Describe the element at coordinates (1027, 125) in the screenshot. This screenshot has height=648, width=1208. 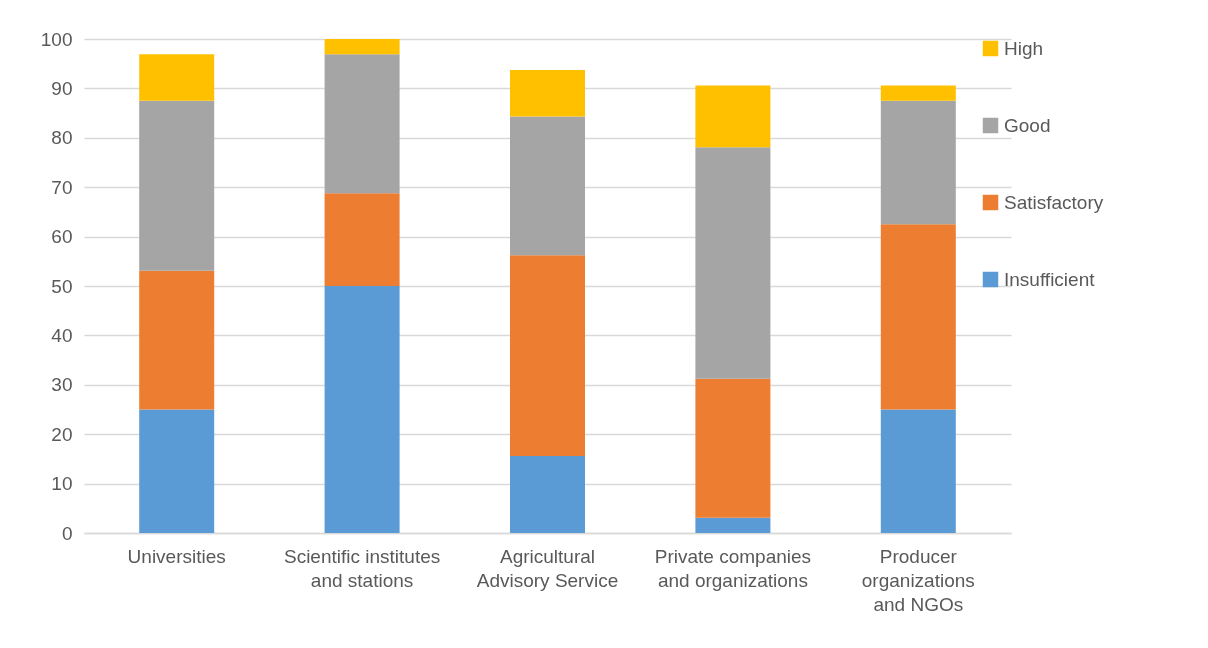
I see `legend-label: Good` at that location.